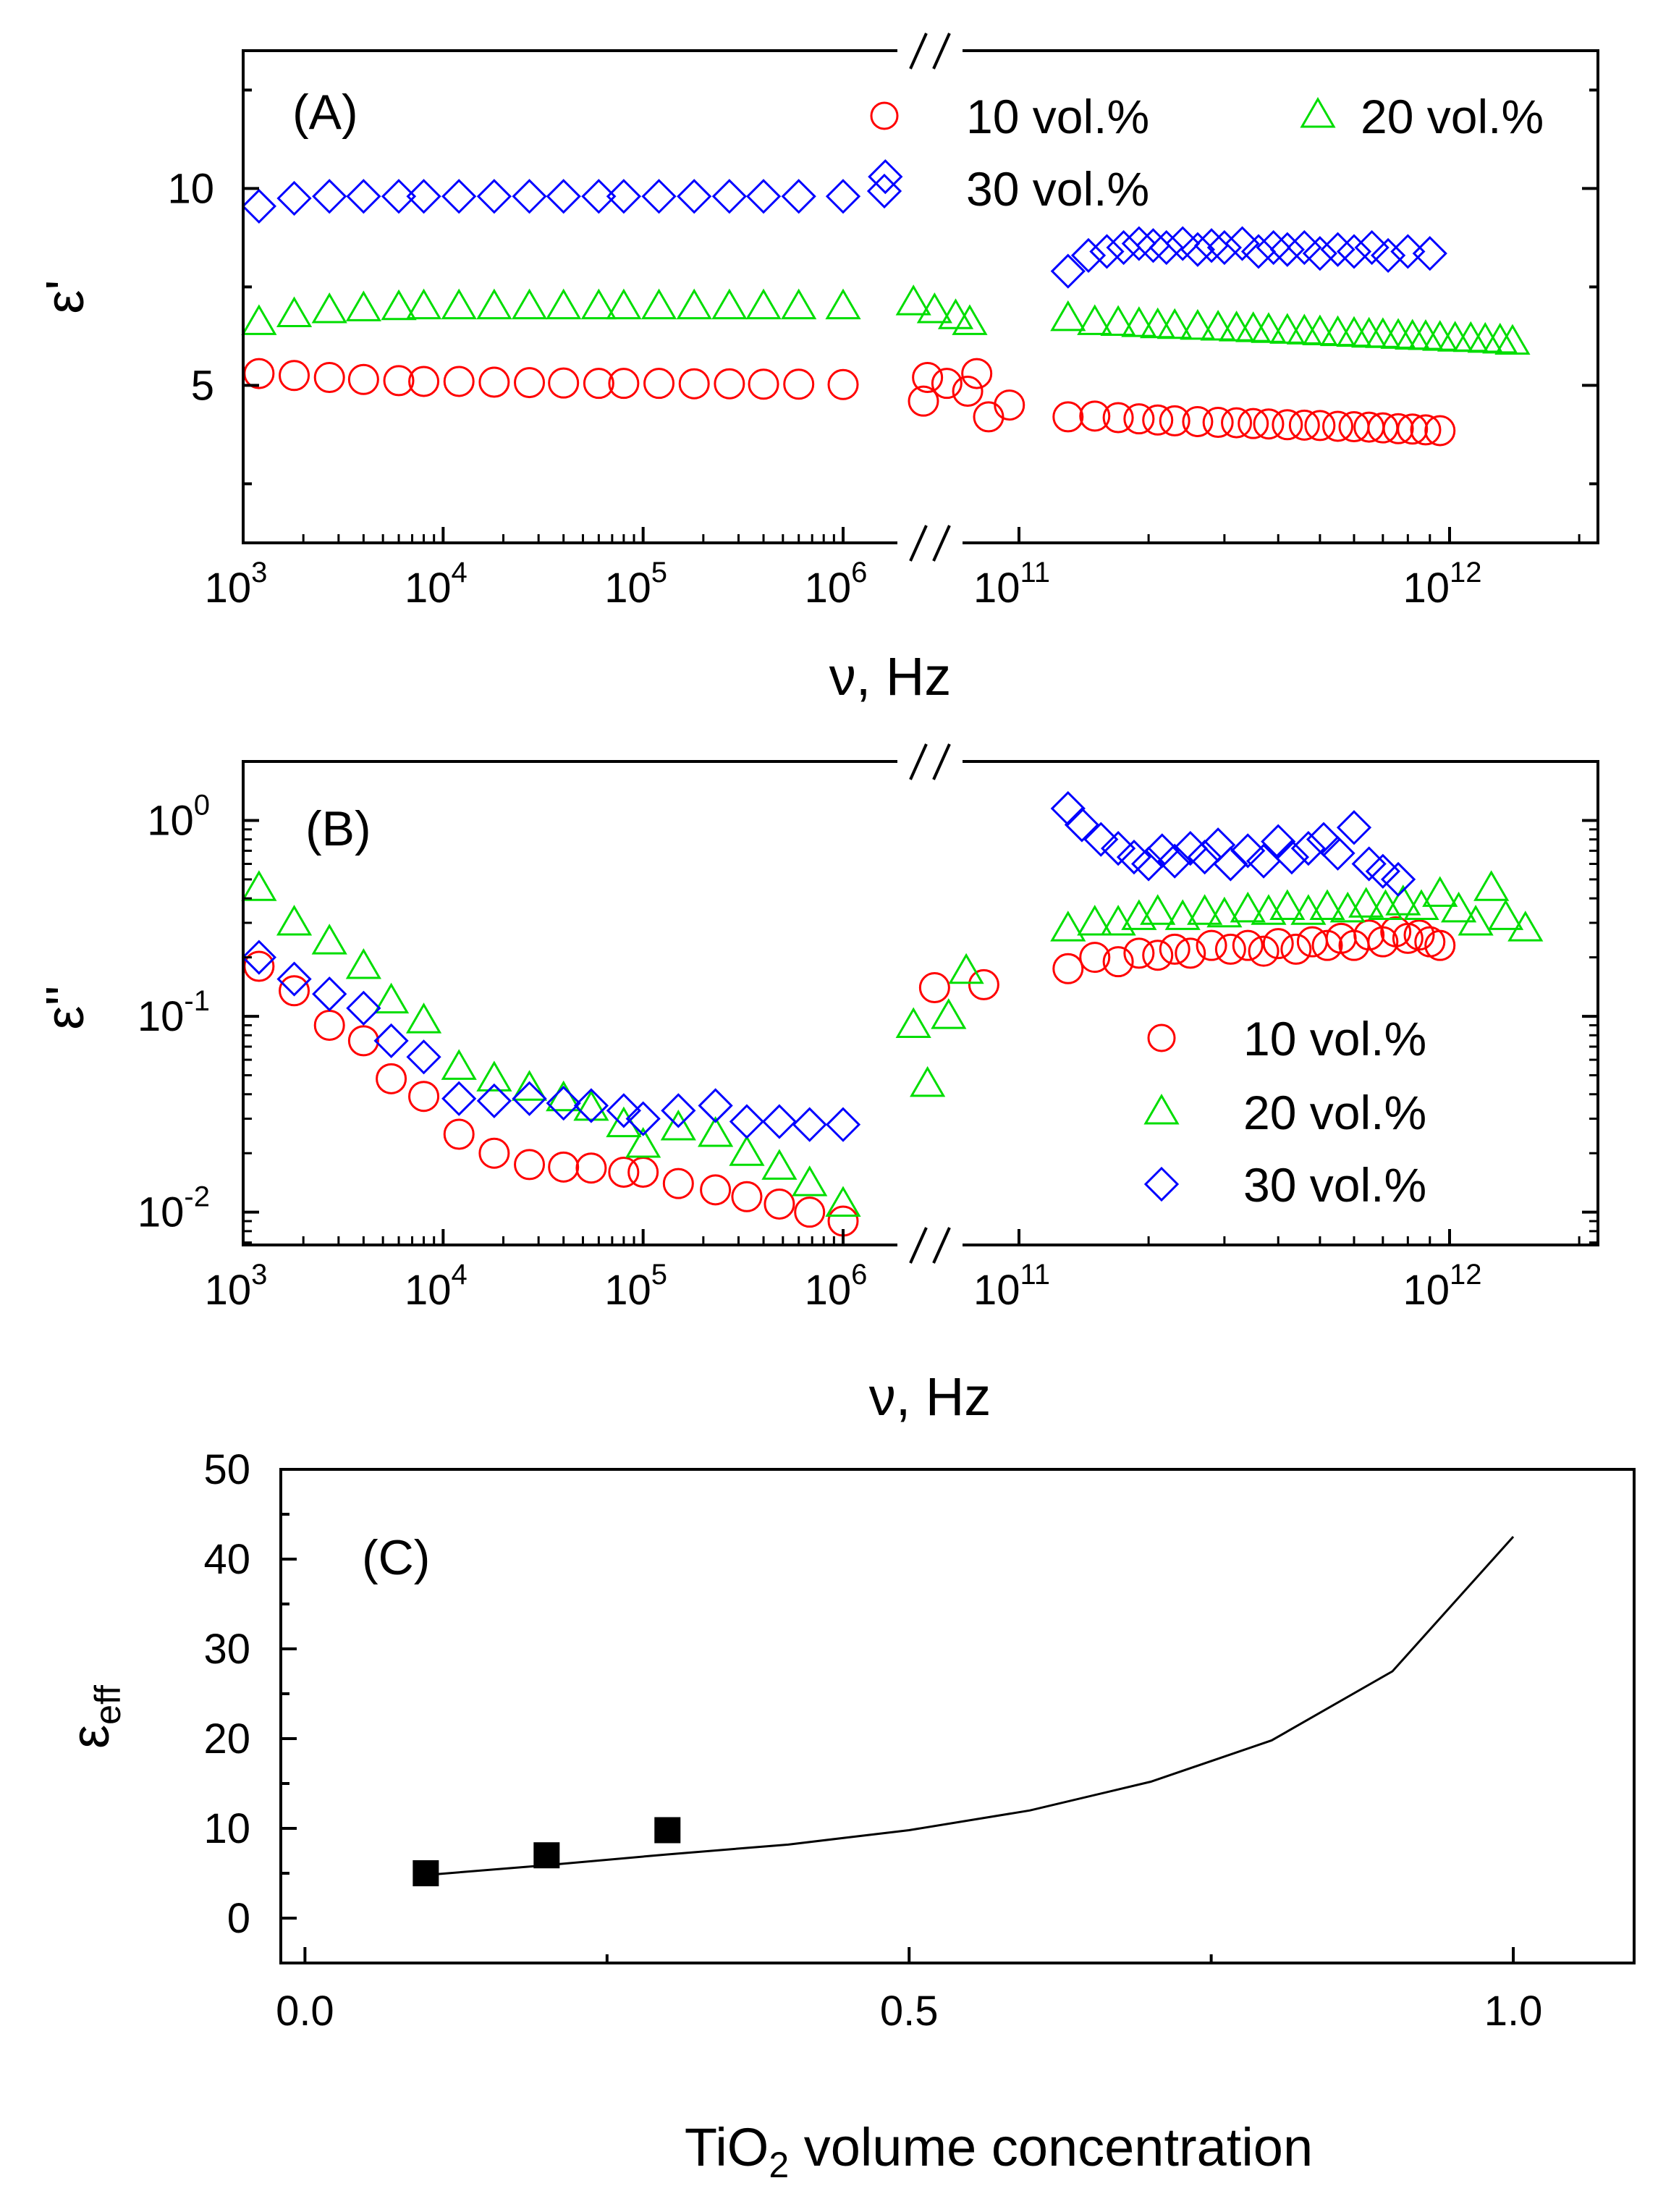  What do you see at coordinates (836, 585) in the screenshot?
I see `x-tick-label: 10⁶` at bounding box center [836, 585].